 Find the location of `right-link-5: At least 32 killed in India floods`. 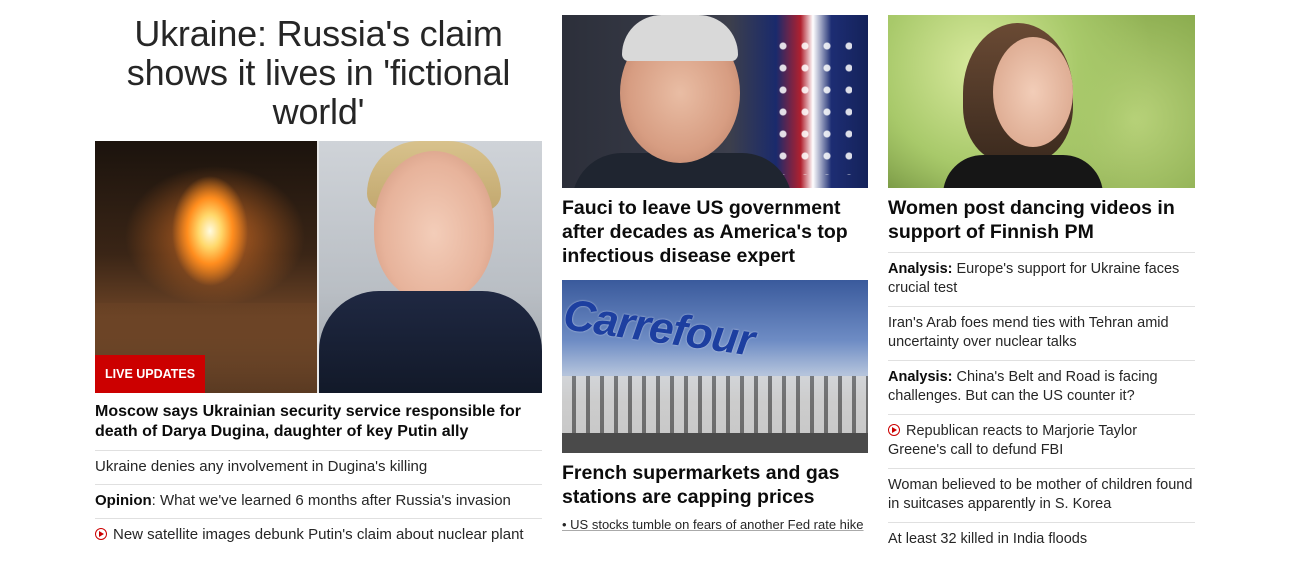

right-link-5: At least 32 killed in India floods is located at coordinates (1041, 539).